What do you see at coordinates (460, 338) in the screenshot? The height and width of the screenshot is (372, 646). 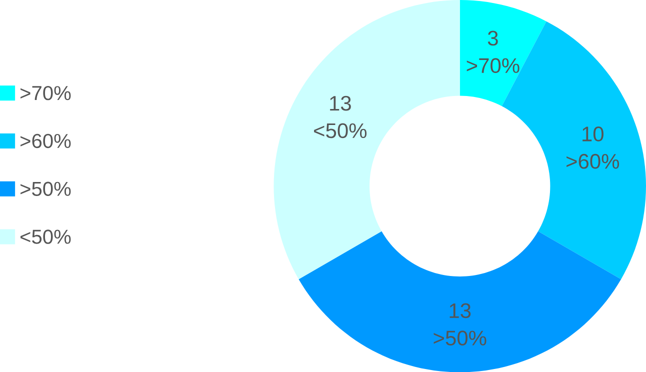 I see `slice-label: >50%` at bounding box center [460, 338].